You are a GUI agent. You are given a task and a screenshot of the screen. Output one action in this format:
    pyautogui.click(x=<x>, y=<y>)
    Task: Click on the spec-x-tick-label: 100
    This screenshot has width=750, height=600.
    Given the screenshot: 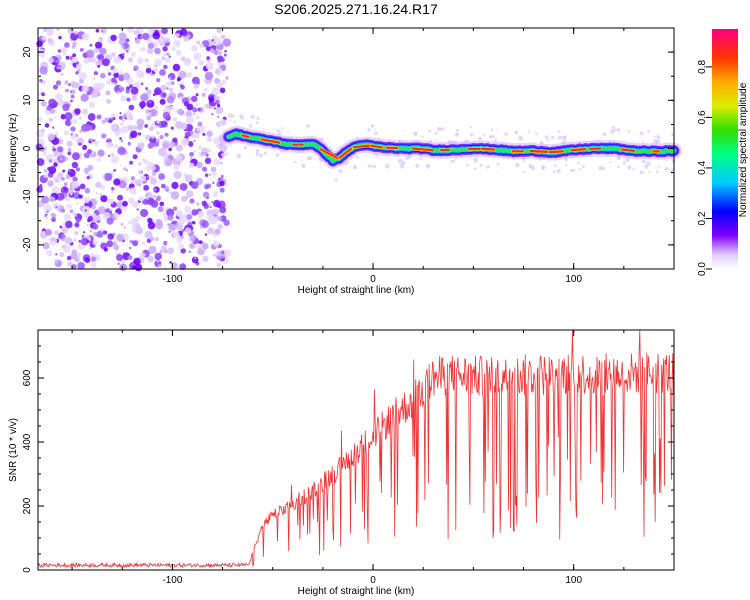 What is the action you would take?
    pyautogui.click(x=573, y=279)
    